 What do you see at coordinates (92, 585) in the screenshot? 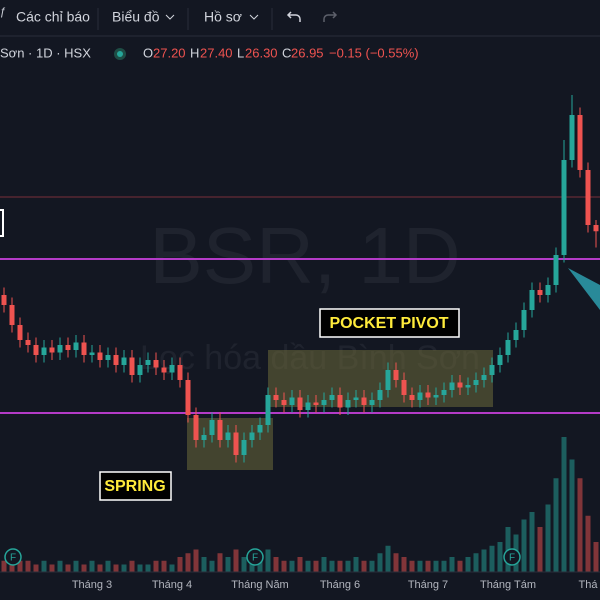
I see `x-tick-label: Tháng 3` at bounding box center [92, 585].